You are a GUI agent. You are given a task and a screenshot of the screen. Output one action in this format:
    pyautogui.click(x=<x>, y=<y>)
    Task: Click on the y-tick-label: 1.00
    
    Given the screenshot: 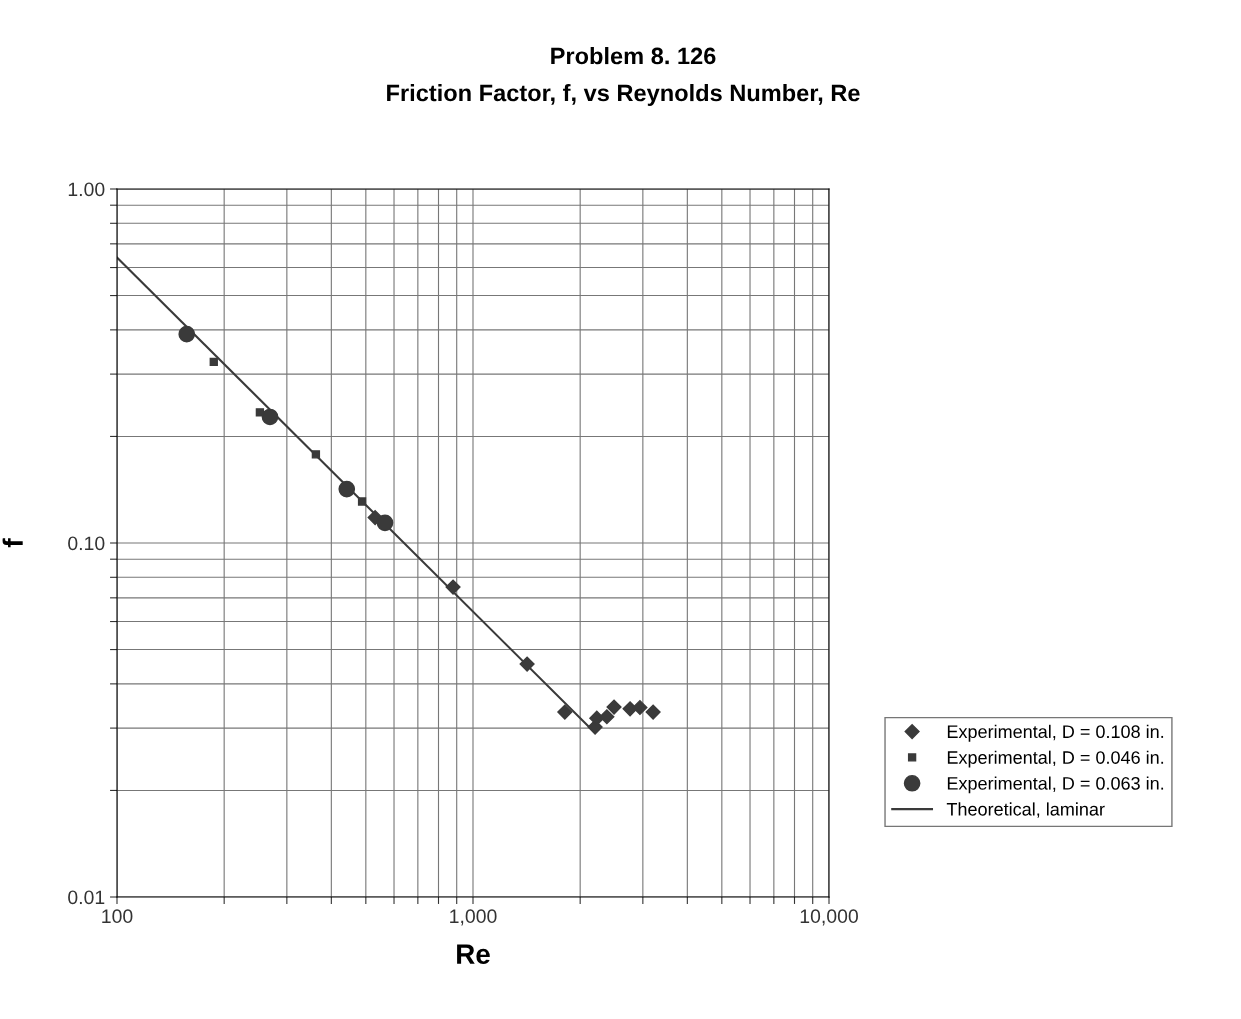 What is the action you would take?
    pyautogui.click(x=86, y=189)
    